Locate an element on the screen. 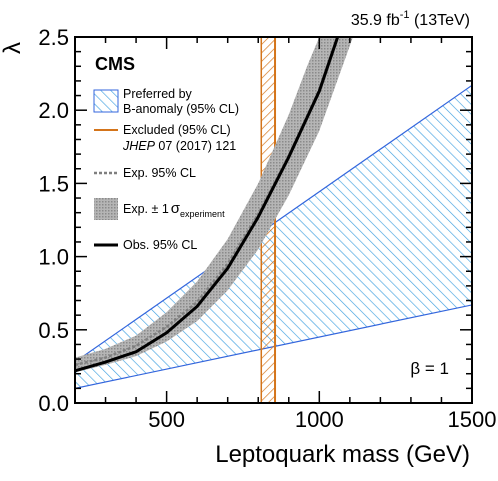  y-tick-label: 0.0 is located at coordinates (53, 403).